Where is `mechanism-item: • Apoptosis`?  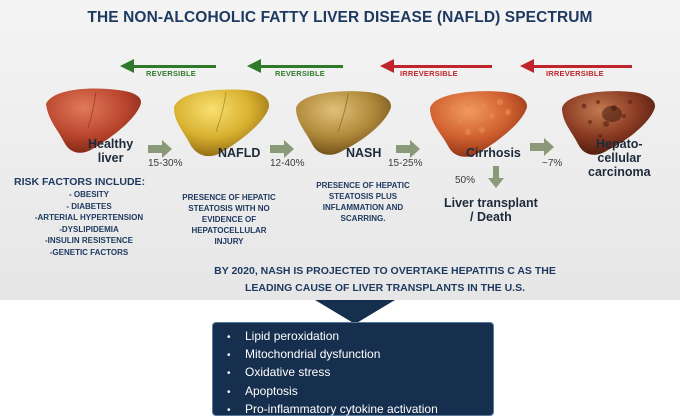
mechanism-item: • Apoptosis is located at coordinates (332, 392).